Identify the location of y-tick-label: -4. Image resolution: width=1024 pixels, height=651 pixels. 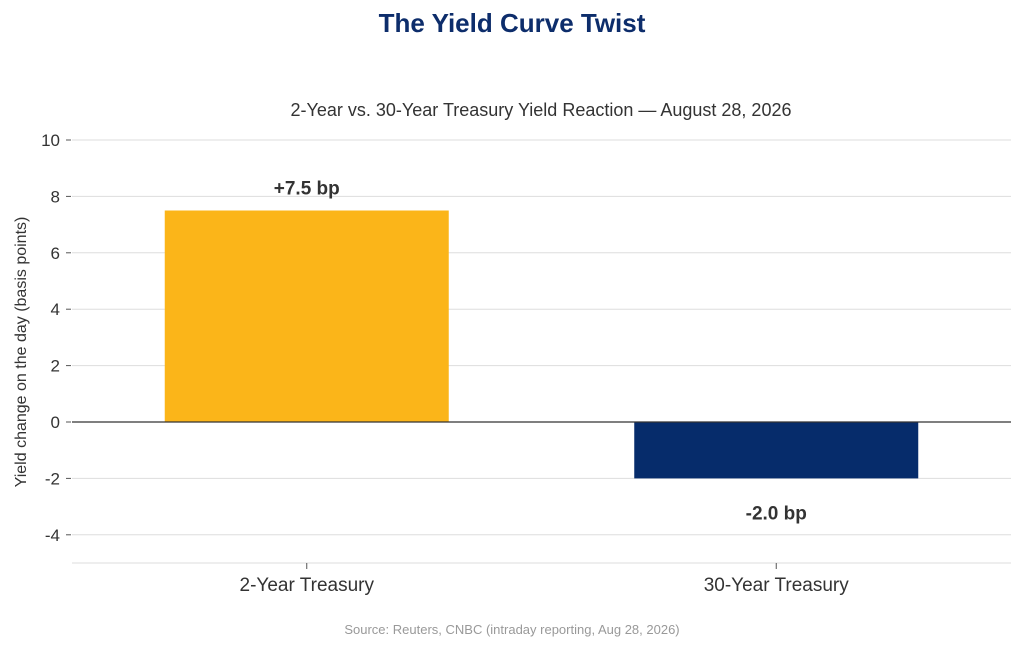
(52, 535).